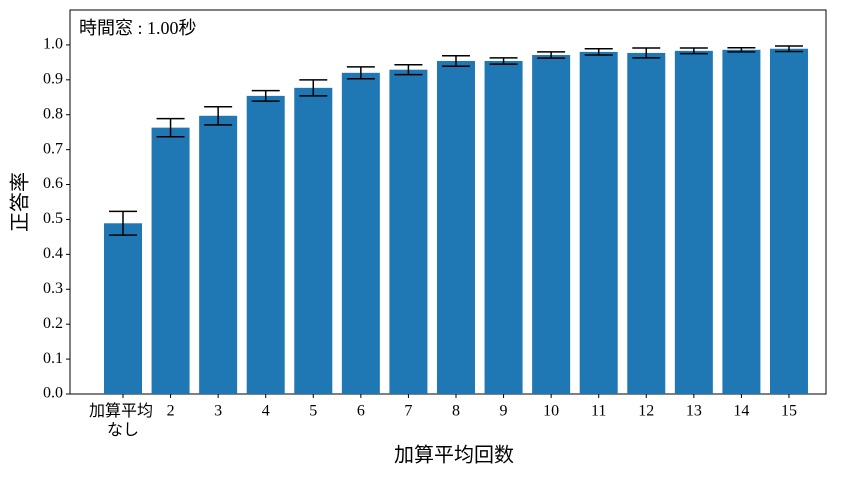 The height and width of the screenshot is (477, 853). Describe the element at coordinates (598, 411) in the screenshot. I see `x-tick-label: 11` at that location.